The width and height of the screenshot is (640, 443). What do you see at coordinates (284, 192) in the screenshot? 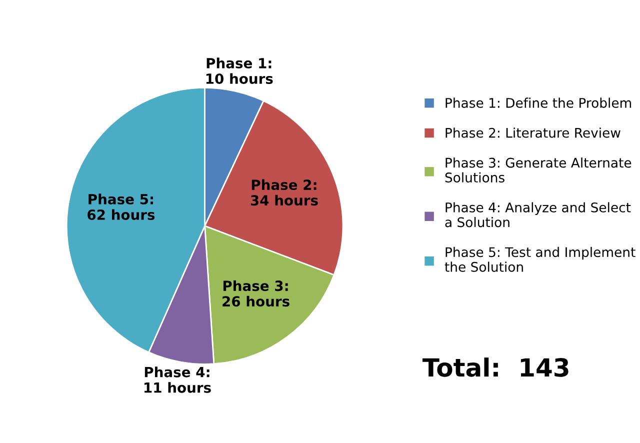
I see `data-label: Phase 2: 34 hours` at bounding box center [284, 192].